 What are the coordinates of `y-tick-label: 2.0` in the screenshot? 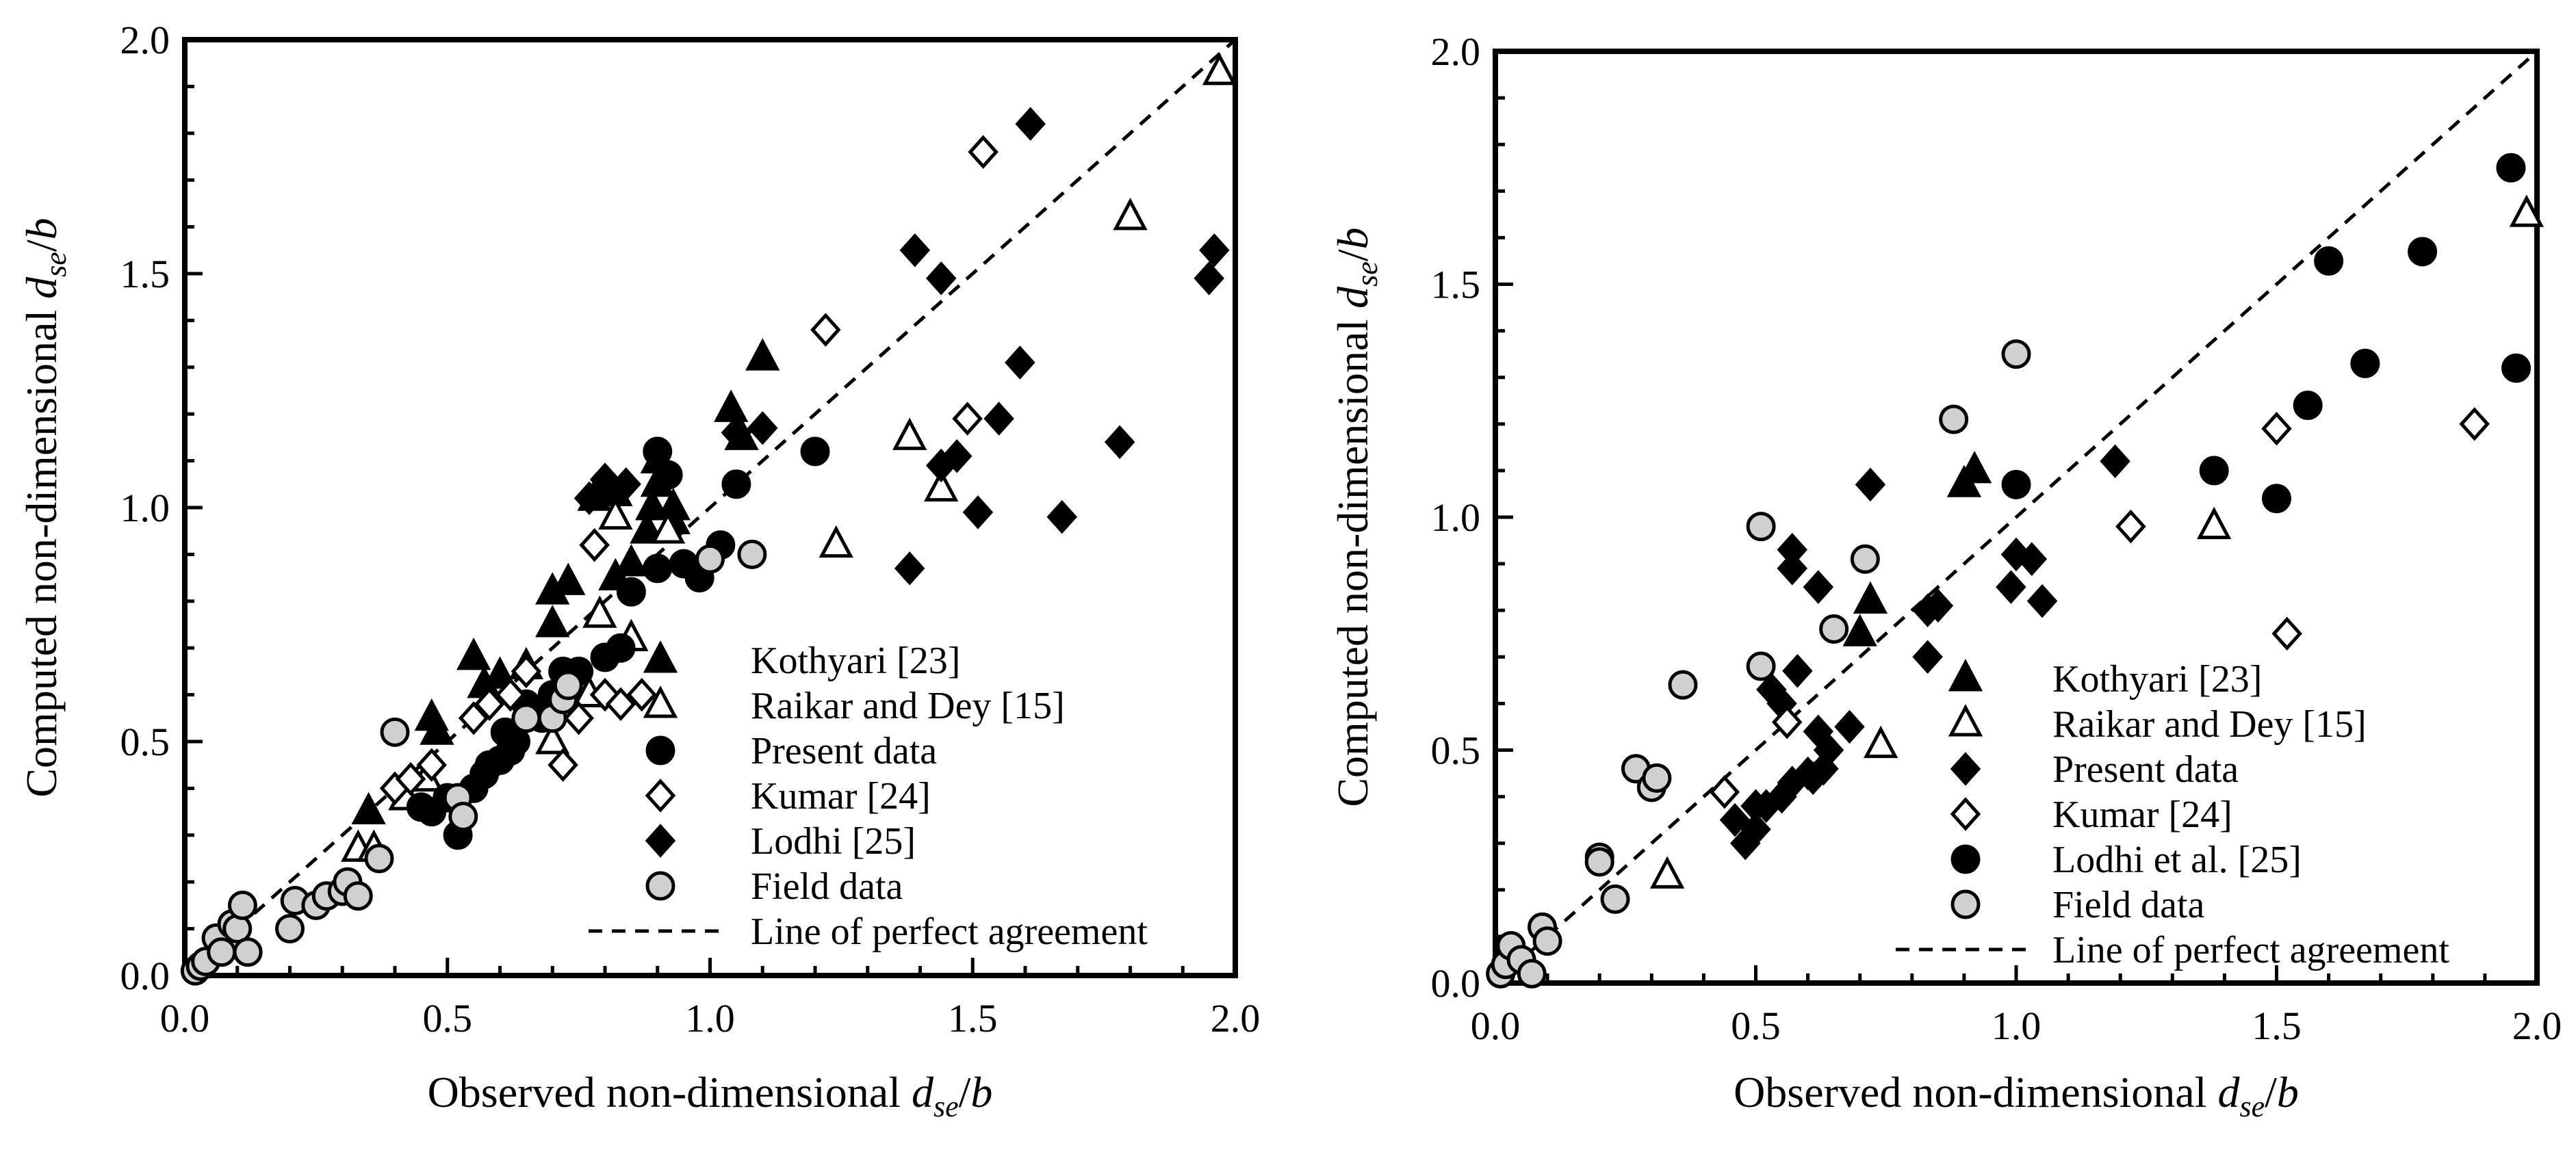 It's located at (1456, 51).